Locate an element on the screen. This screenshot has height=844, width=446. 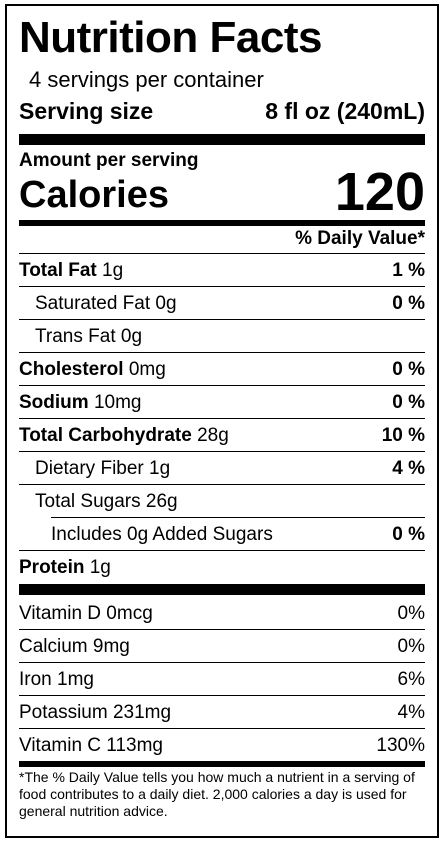
nutrient-name: Includes 0g Added Sugars is located at coordinates (162, 534).